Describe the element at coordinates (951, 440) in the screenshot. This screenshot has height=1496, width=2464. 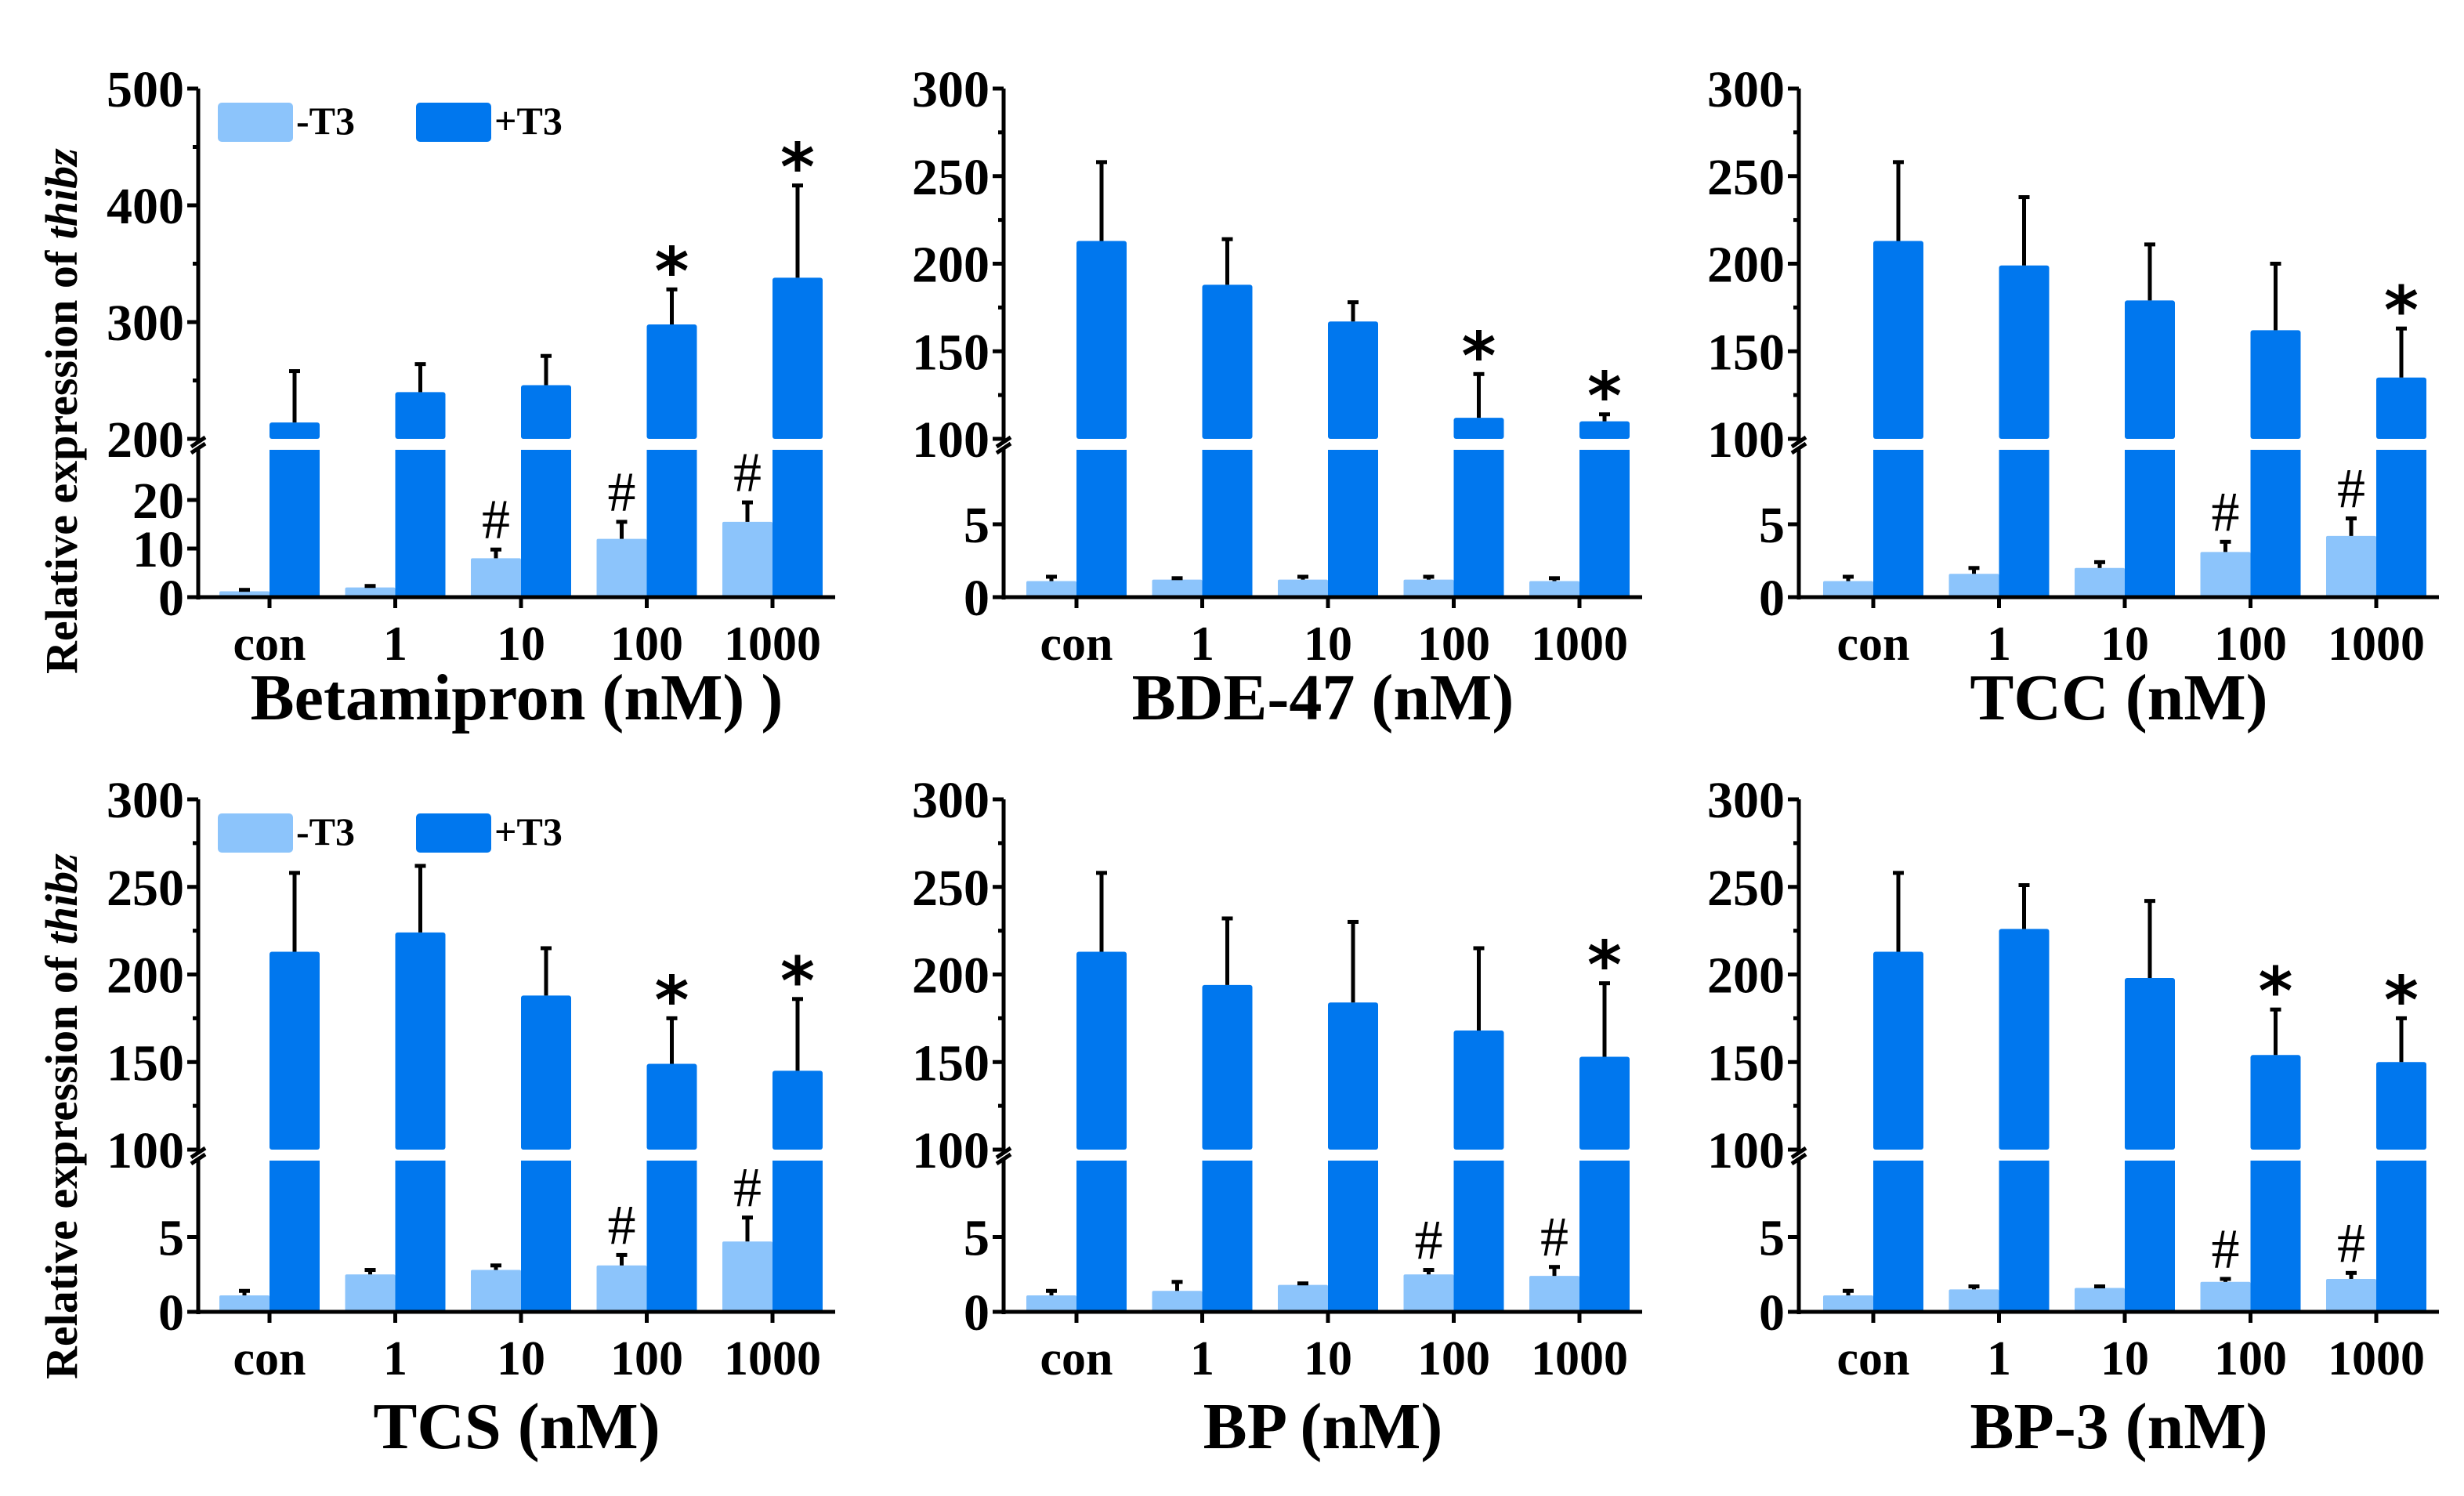
I see `y-tick-label: 100` at that location.